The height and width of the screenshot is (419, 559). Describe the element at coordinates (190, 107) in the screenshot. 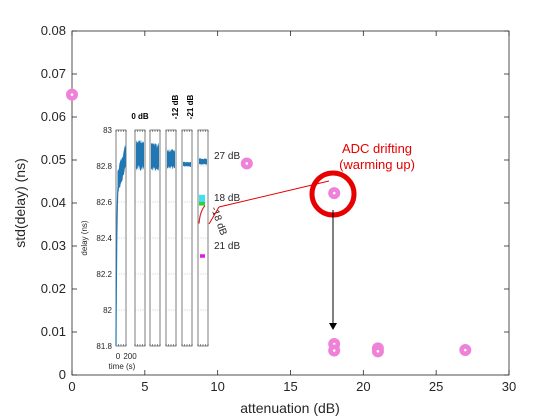

I see `panel-label-21db: -21 dB` at that location.